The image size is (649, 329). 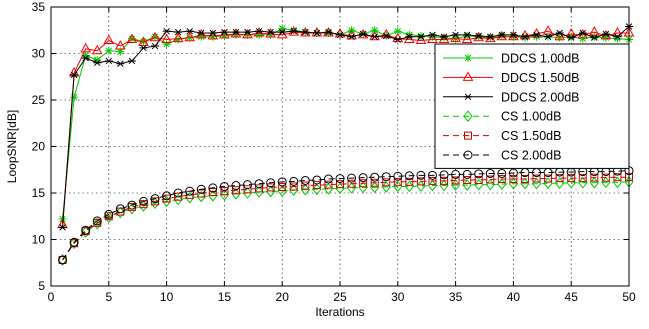 I want to click on x-tick-label: 0, so click(x=51, y=297).